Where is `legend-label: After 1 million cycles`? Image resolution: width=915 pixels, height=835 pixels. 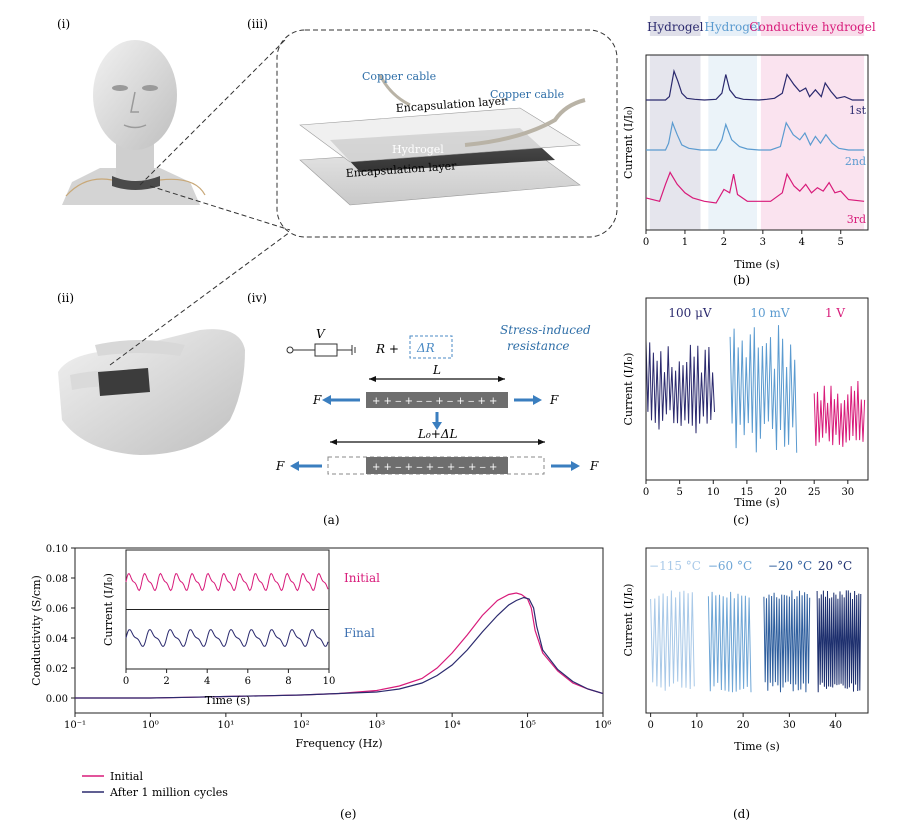
legend-label: After 1 million cycles is located at coordinates (168, 792).